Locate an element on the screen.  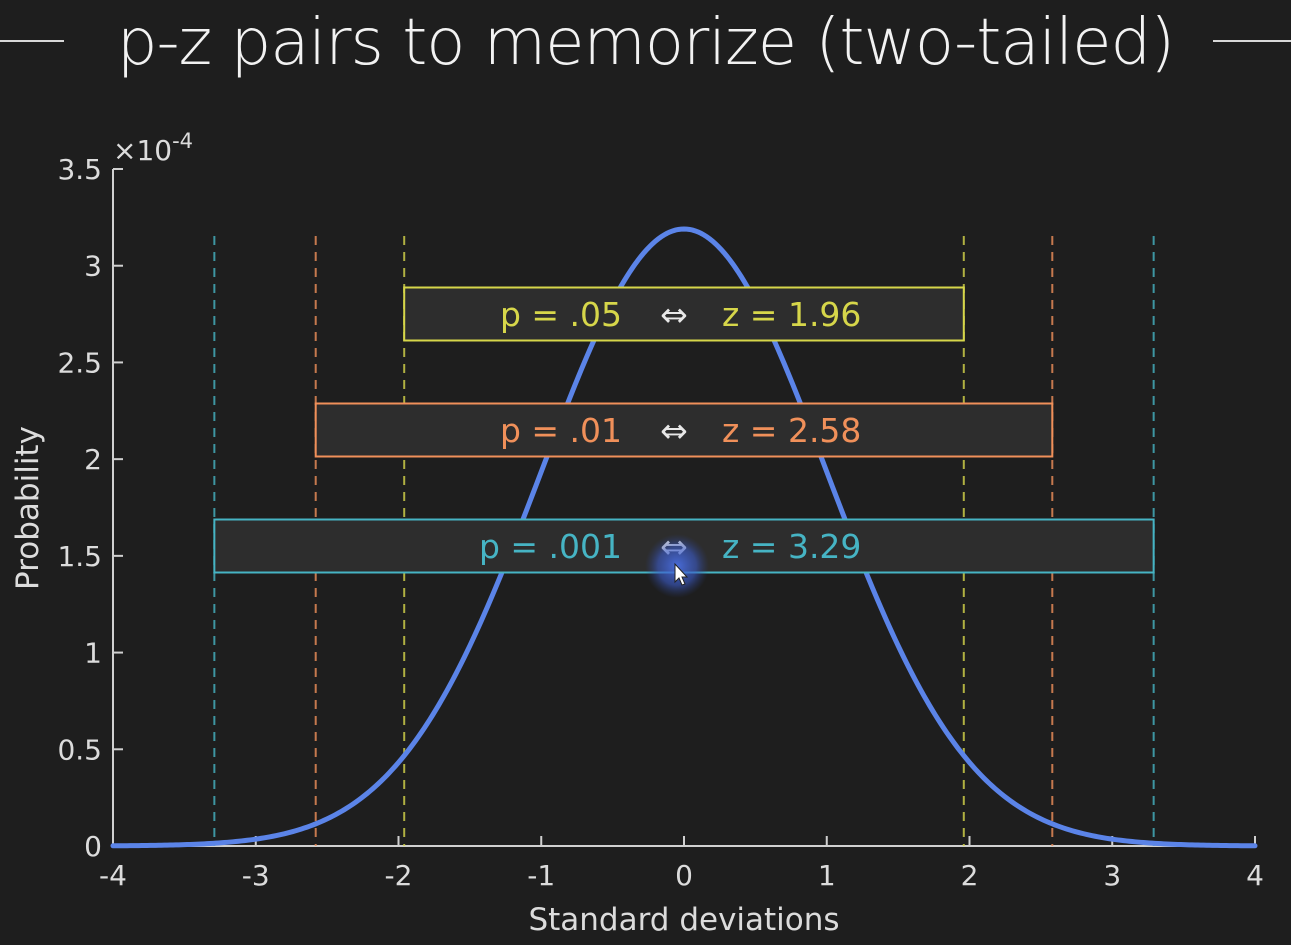
x-tick-label: 3 is located at coordinates (1112, 875).